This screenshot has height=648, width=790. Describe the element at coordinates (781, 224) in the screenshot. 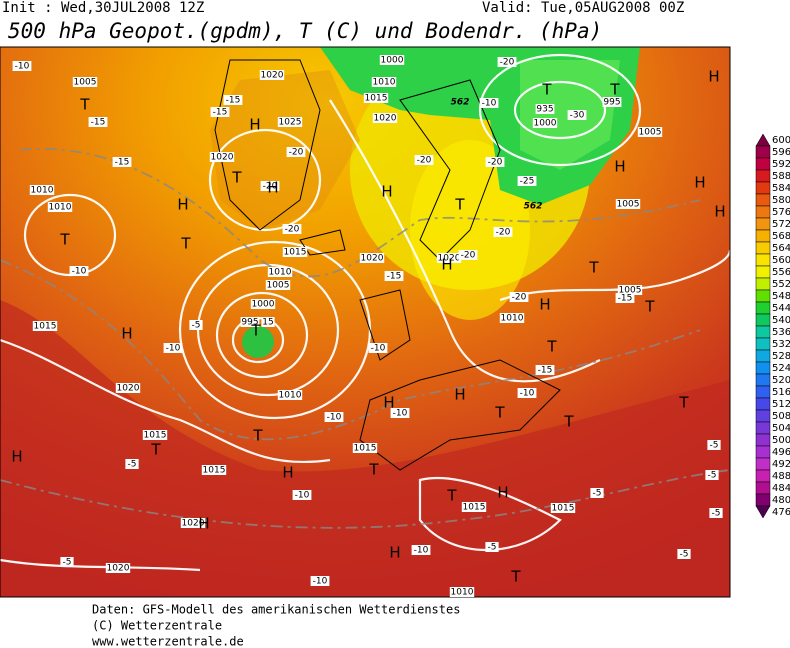

I see `colorbar-label: 572` at that location.